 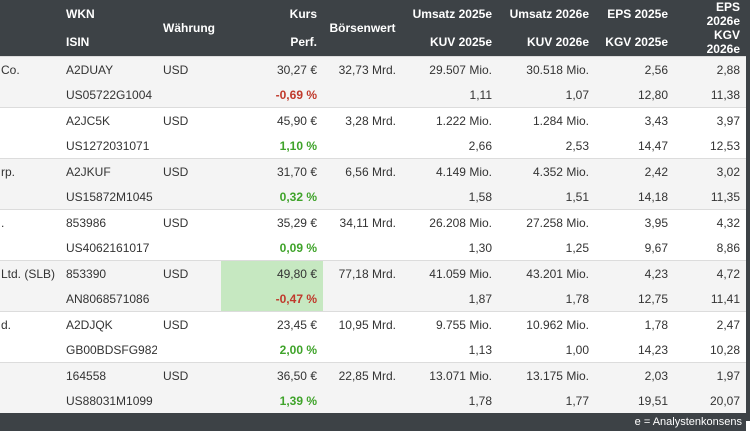 What do you see at coordinates (450, 197) in the screenshot?
I see `ps-2025-cell: 1,58` at bounding box center [450, 197].